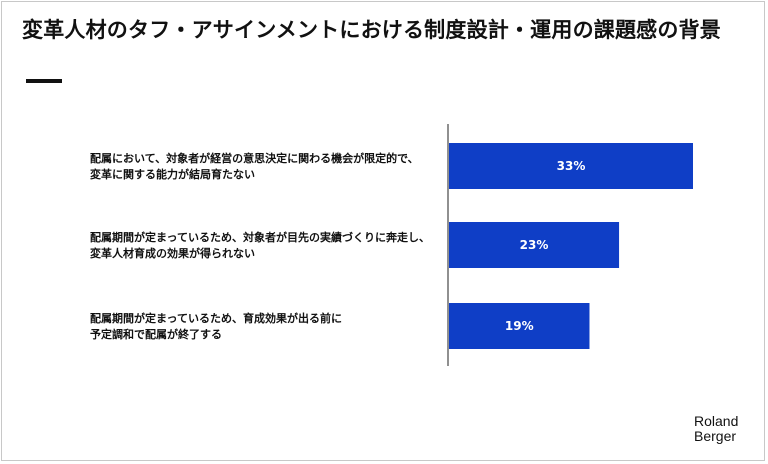 The image size is (768, 464). I want to click on title-underline, so click(44, 81).